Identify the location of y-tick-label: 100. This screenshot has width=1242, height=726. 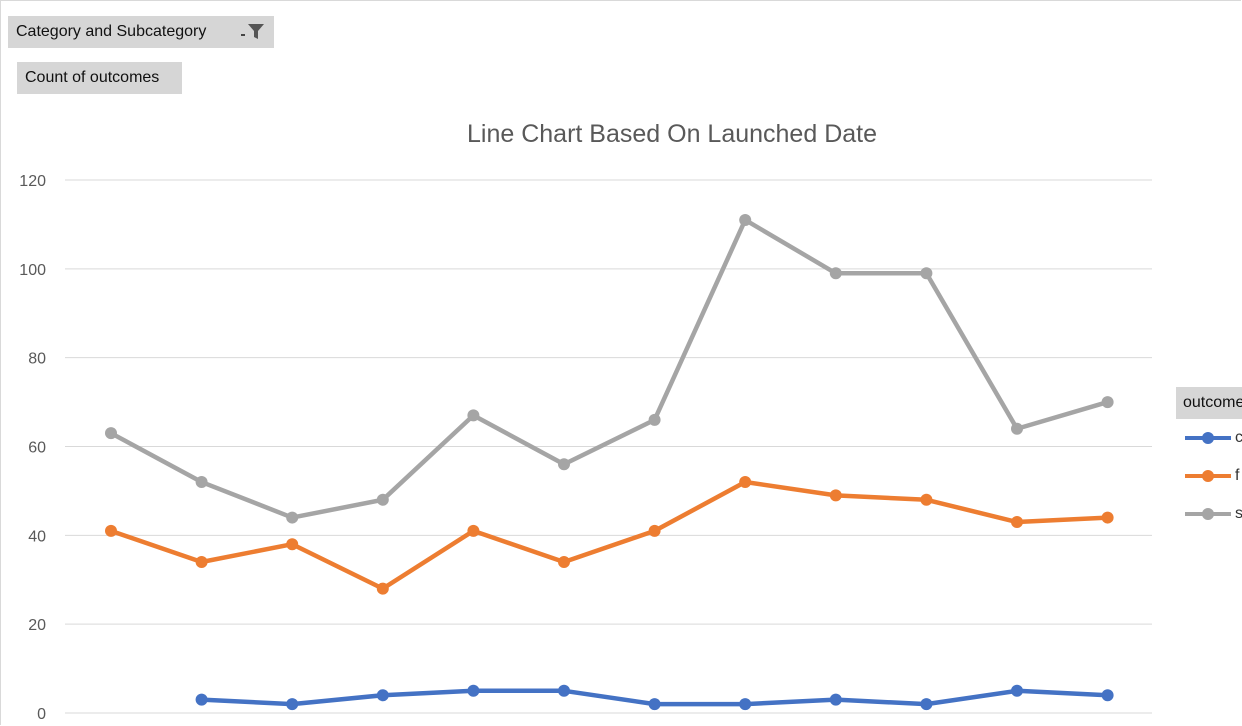
(32, 270).